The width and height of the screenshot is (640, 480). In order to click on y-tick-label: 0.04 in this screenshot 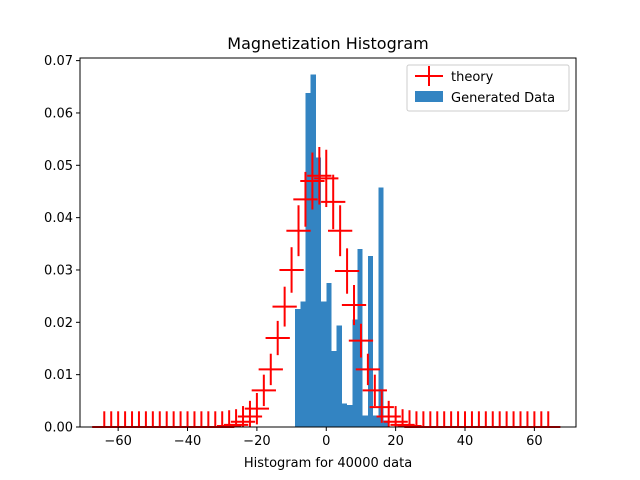, I will do `click(58, 218)`.